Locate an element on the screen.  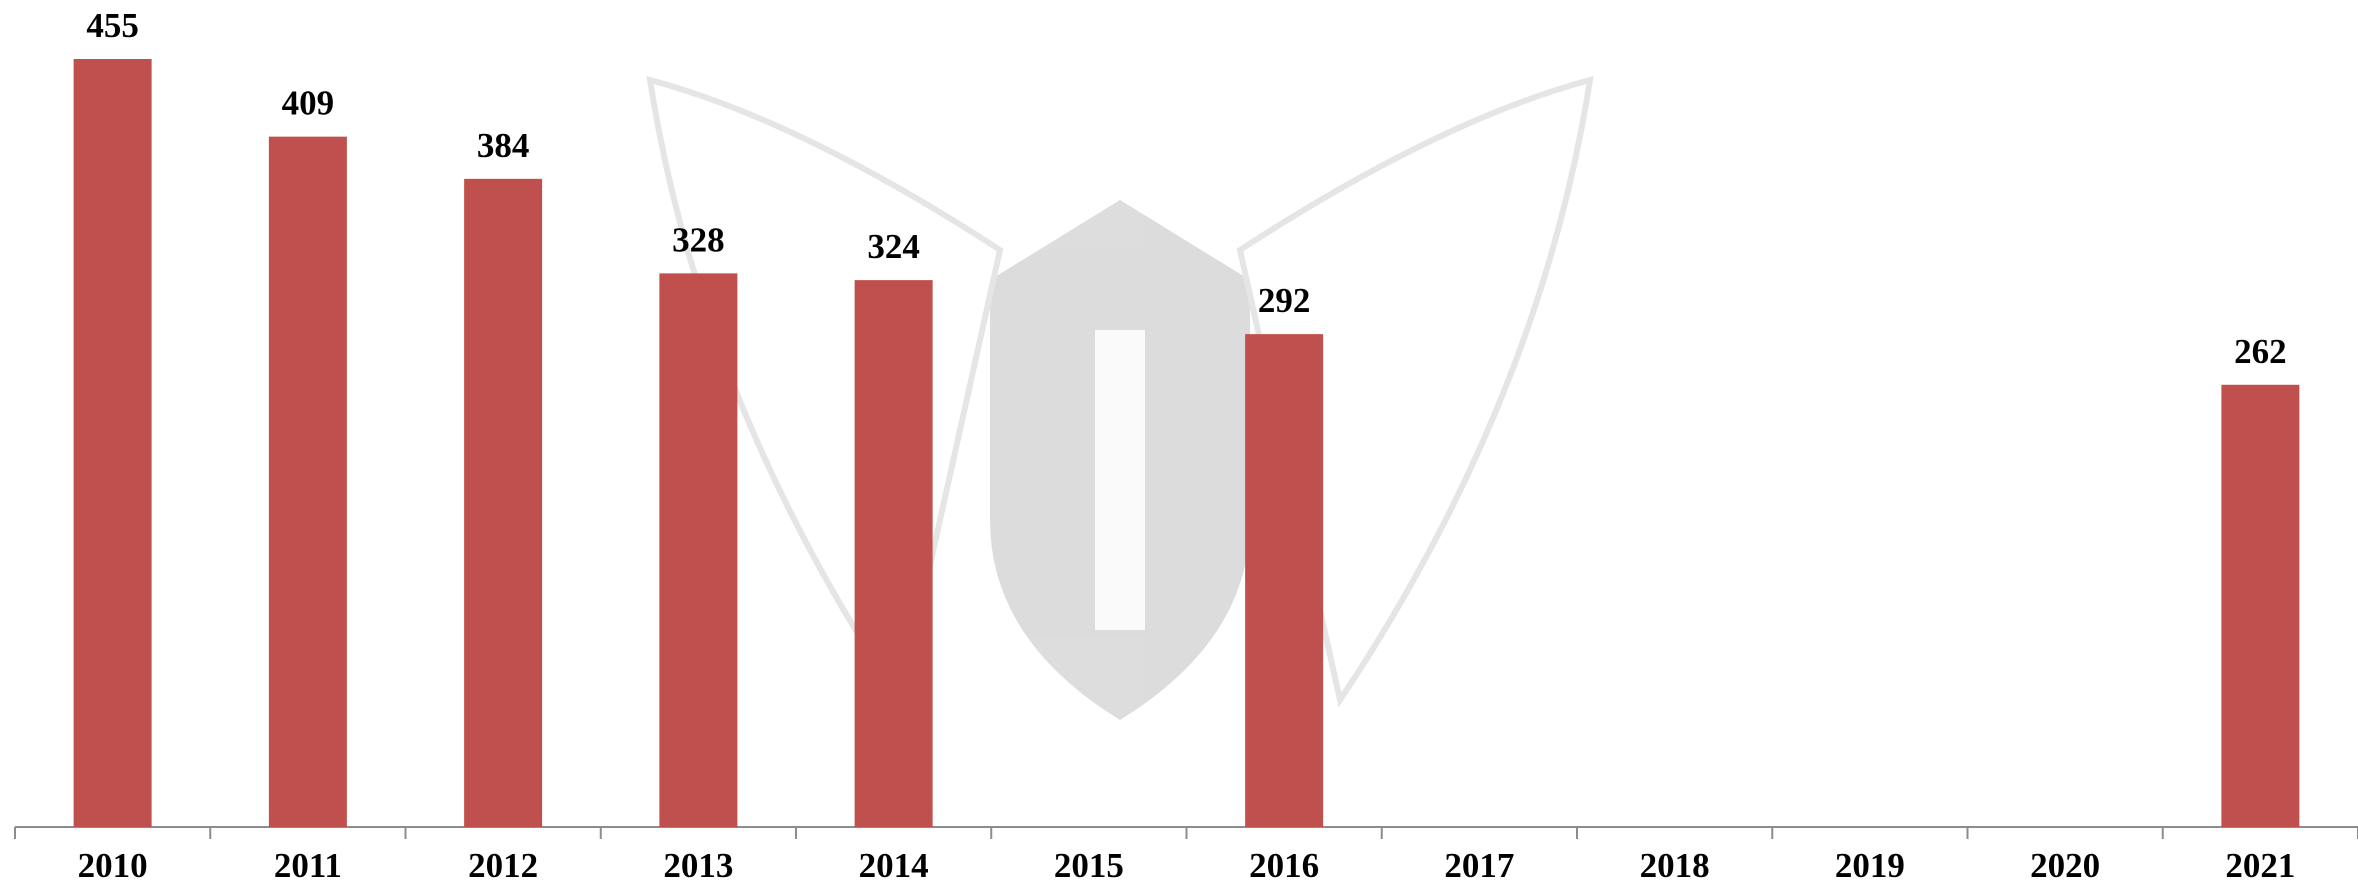
data-label: 409 is located at coordinates (308, 103).